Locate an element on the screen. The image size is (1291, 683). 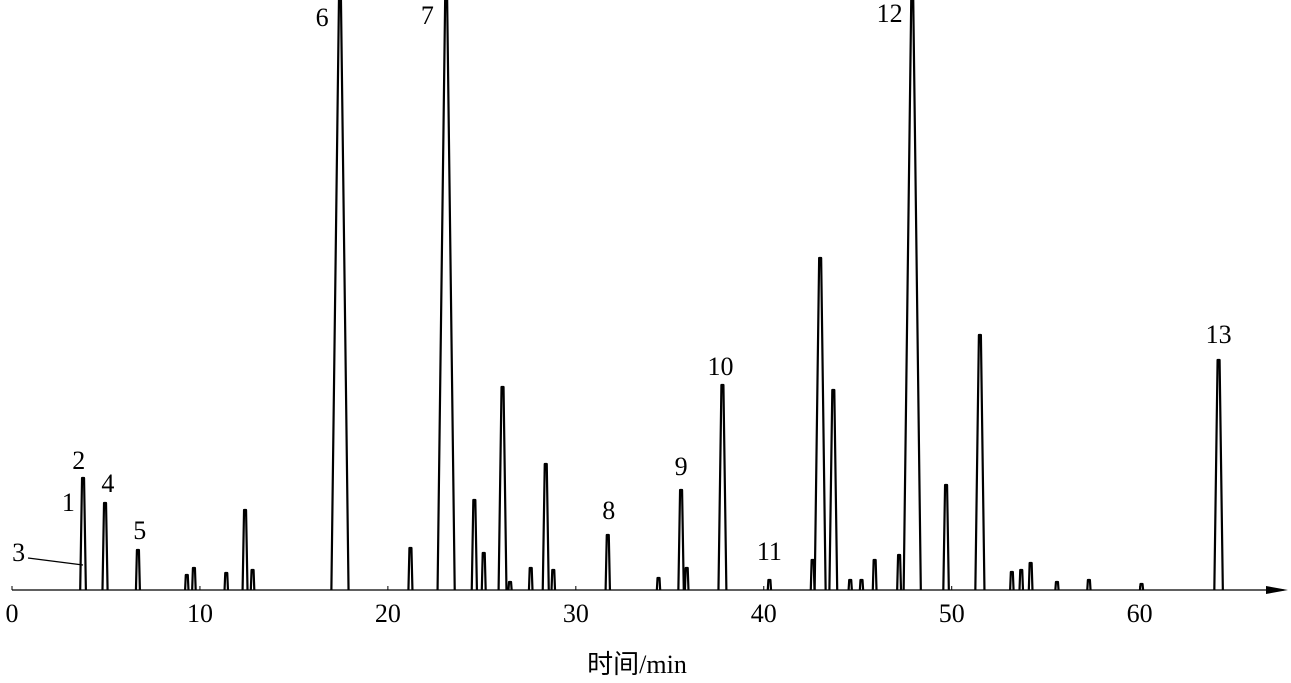
peak-label: 3 is located at coordinates (18, 552).